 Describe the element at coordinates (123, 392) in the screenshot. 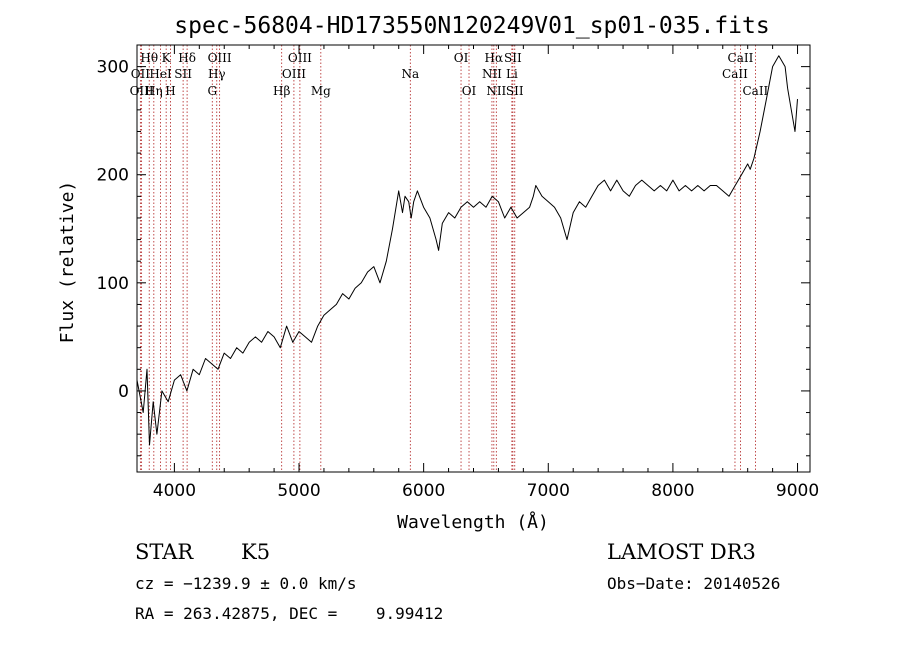

I see `y-tick-label: 0` at that location.